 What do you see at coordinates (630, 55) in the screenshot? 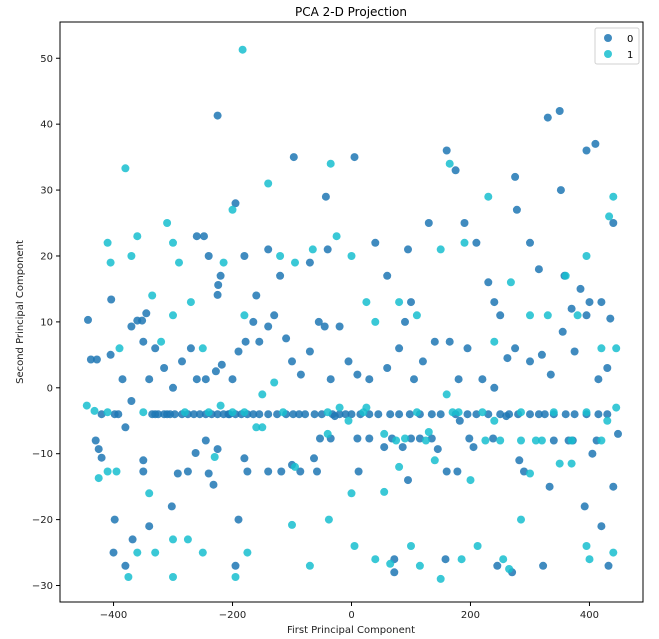
I see `legend-label-1: 1` at bounding box center [630, 55].